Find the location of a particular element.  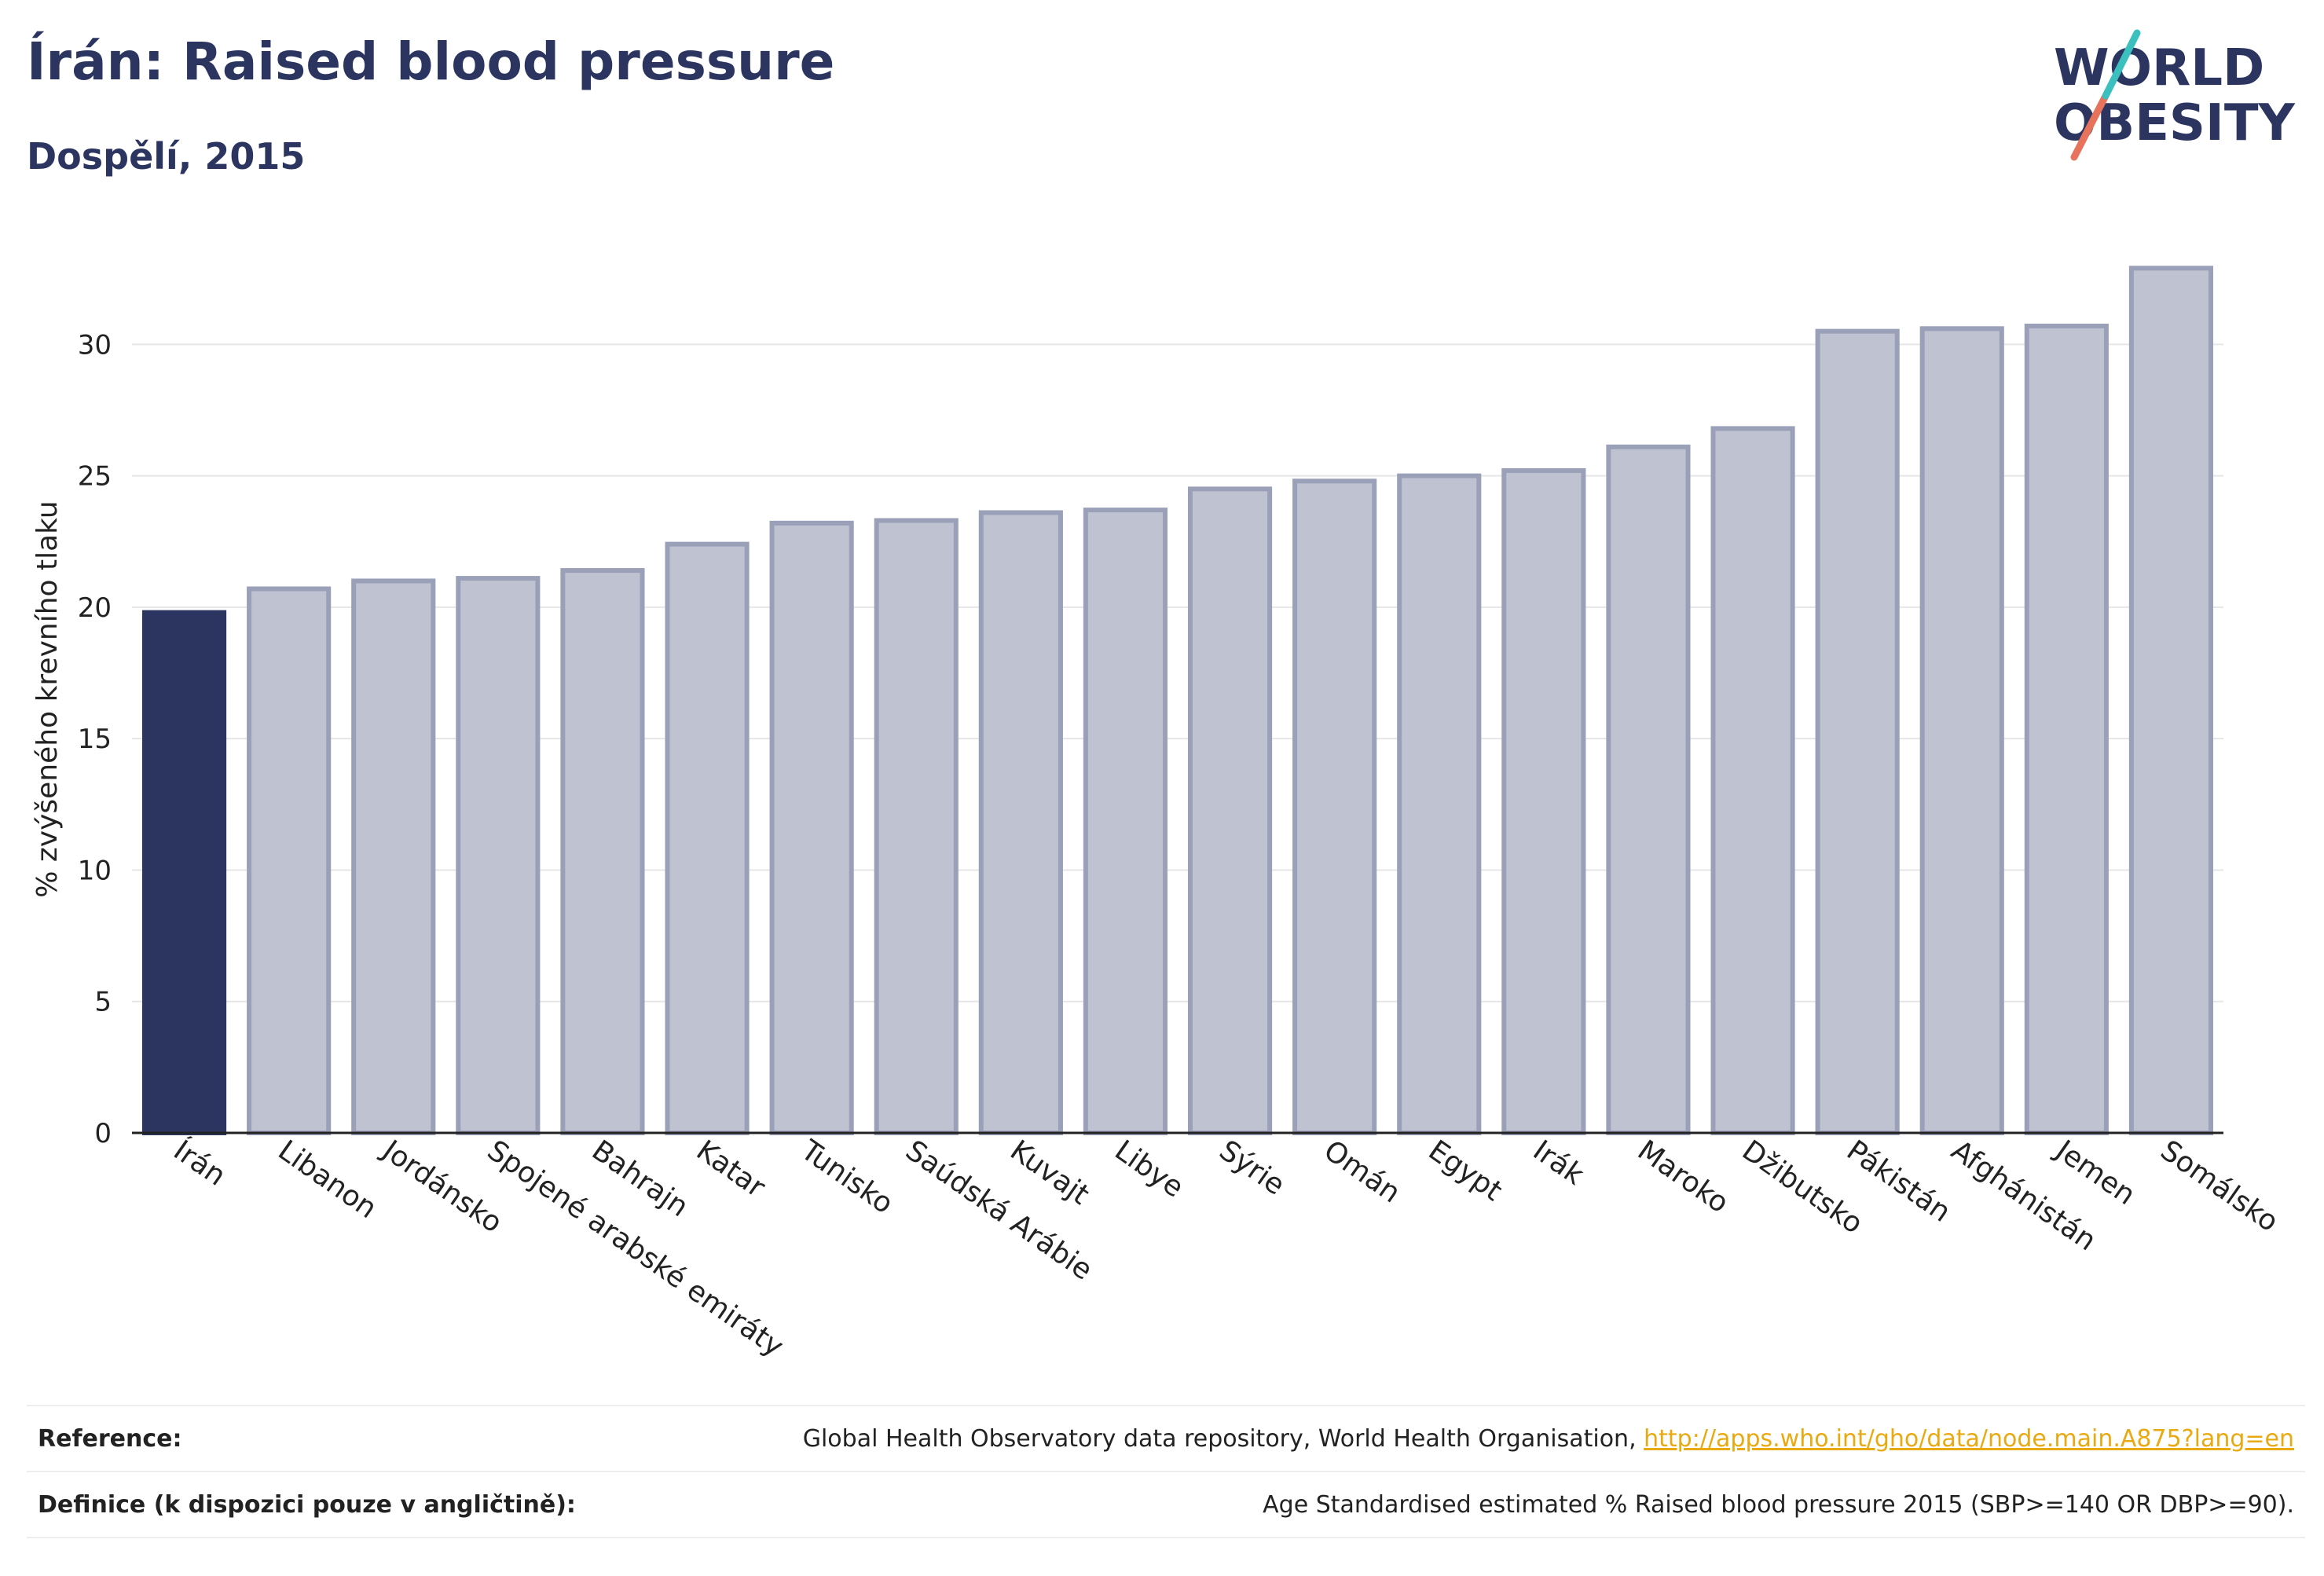

page-subtitle: Dospělí, 2015 is located at coordinates (166, 156).